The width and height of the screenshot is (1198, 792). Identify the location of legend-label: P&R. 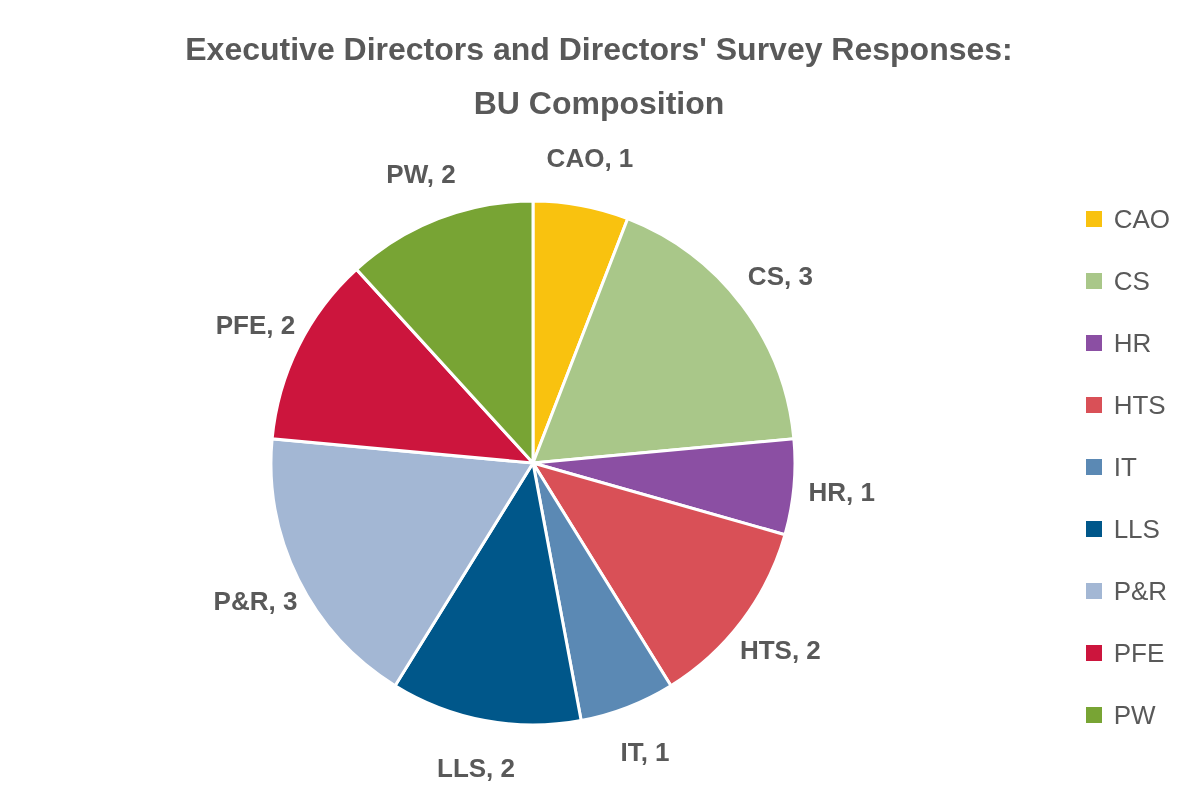
(1140, 591).